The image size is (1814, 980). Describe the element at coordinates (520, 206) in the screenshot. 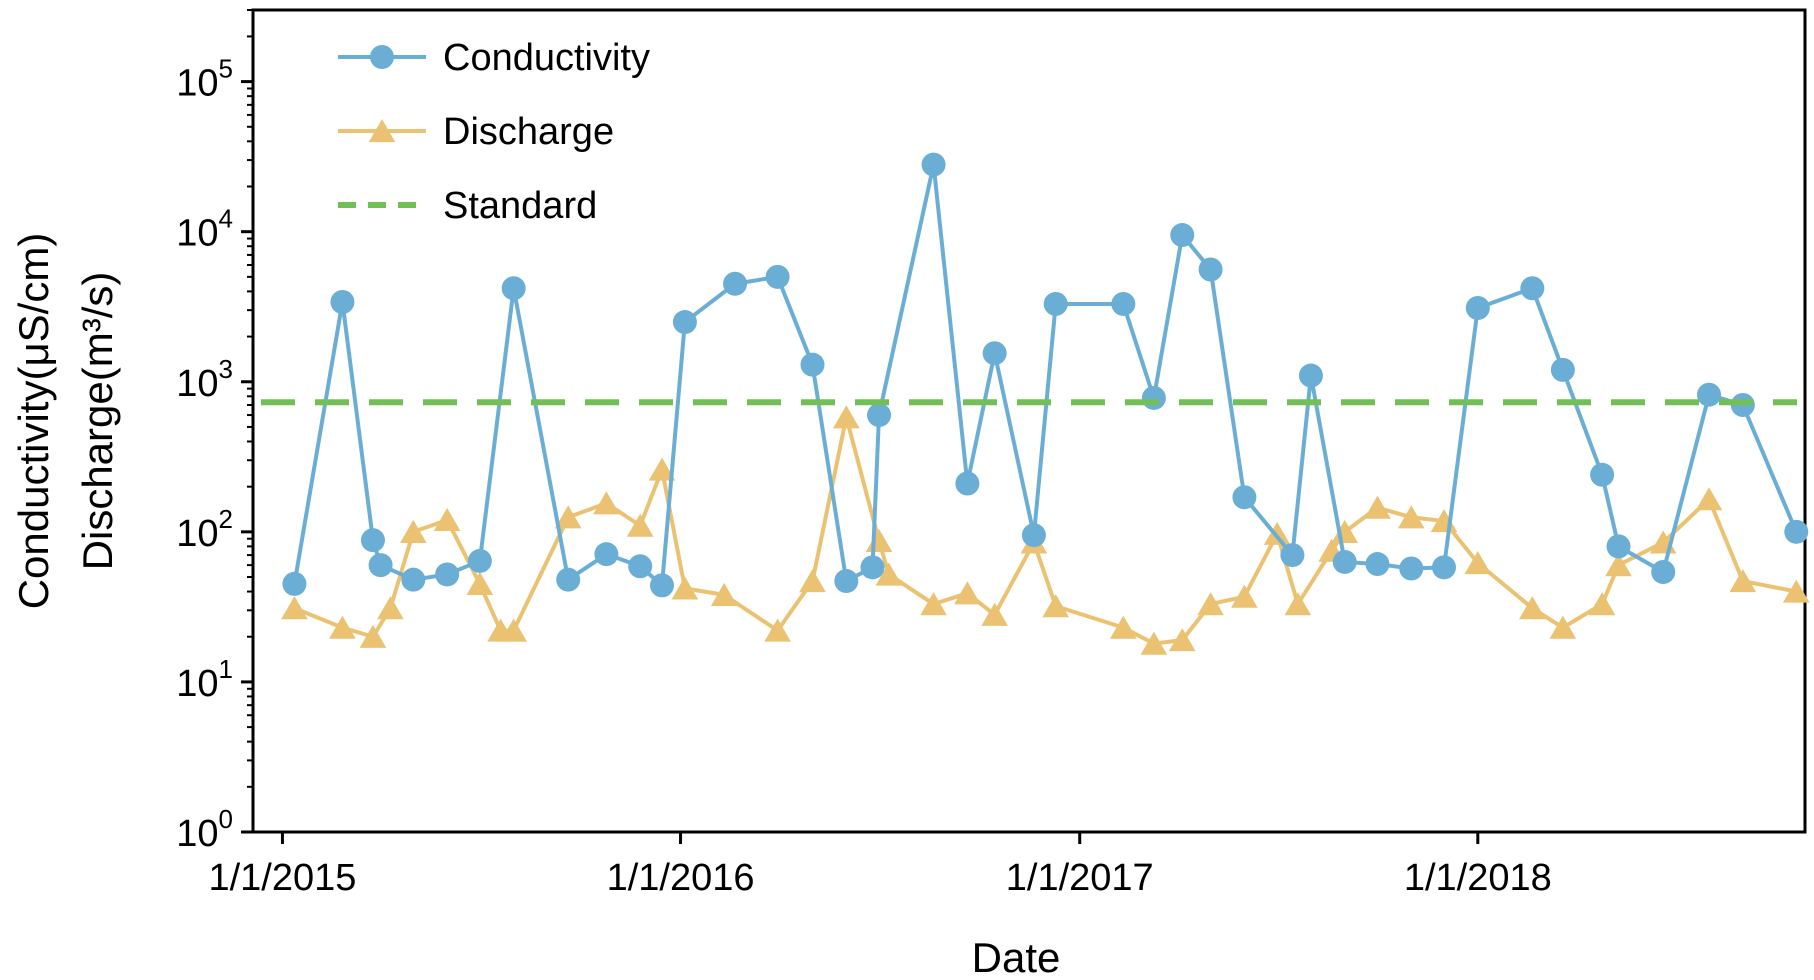

I see `legend-standard-label: Standard` at that location.